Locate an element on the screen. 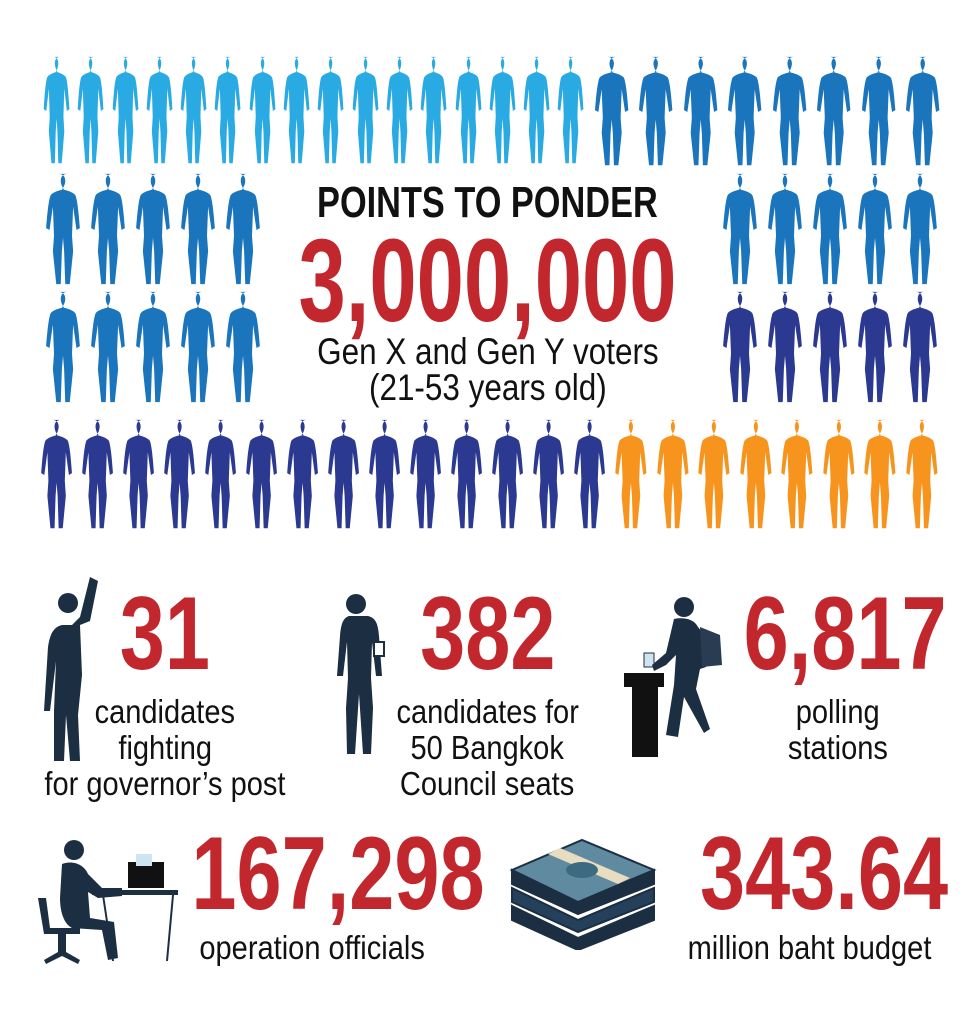 This screenshot has height=1024, width=975. headline-number: 3,000,000 is located at coordinates (487, 281).